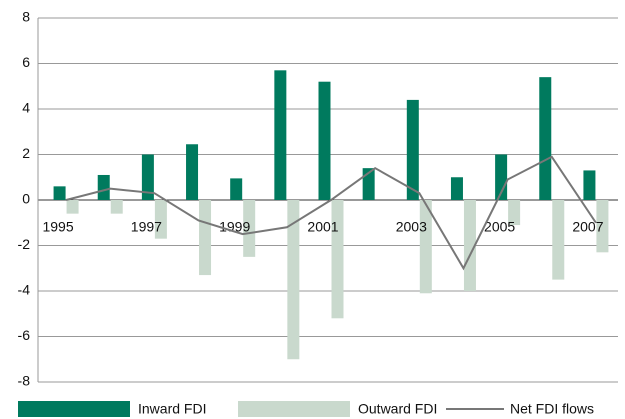 This screenshot has width=625, height=419. Describe the element at coordinates (172, 409) in the screenshot. I see `legend-label: Inward FDI` at that location.